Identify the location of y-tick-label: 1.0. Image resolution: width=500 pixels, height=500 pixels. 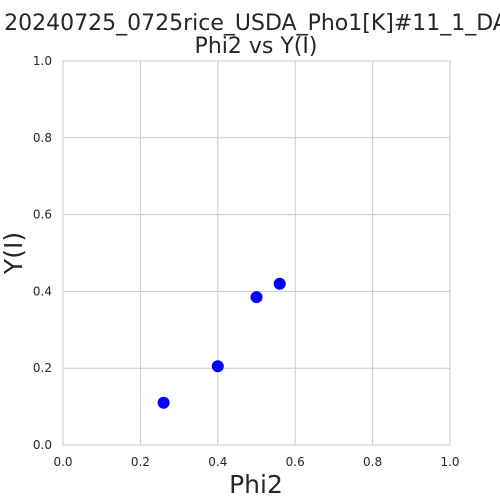
(42, 61).